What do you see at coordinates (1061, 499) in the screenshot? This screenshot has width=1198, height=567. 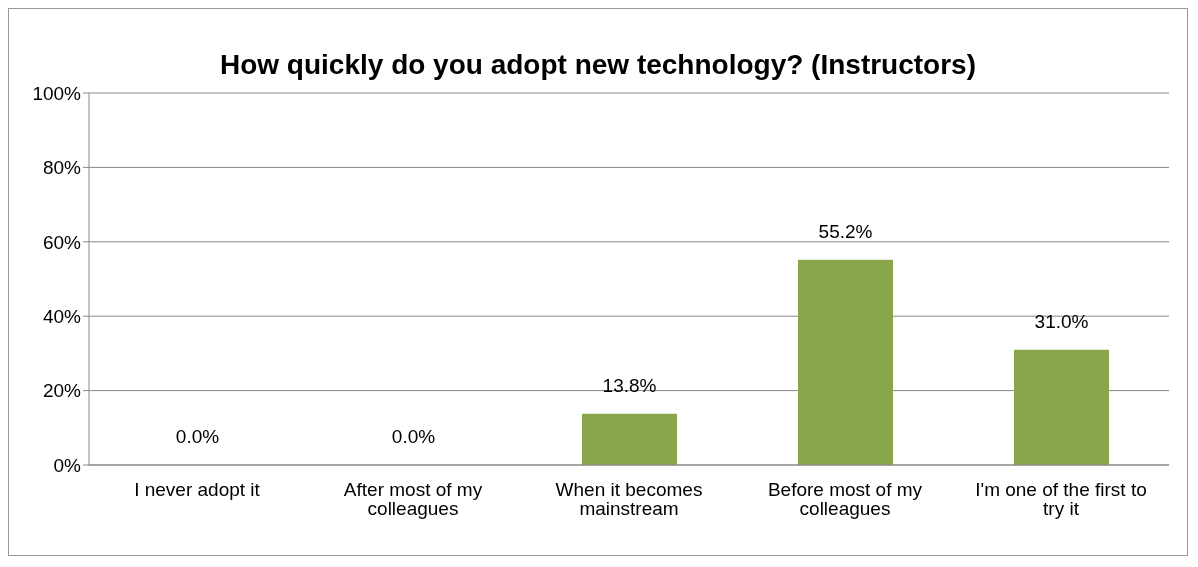 I see `x-tick-label: I'm one of the first to try it` at bounding box center [1061, 499].